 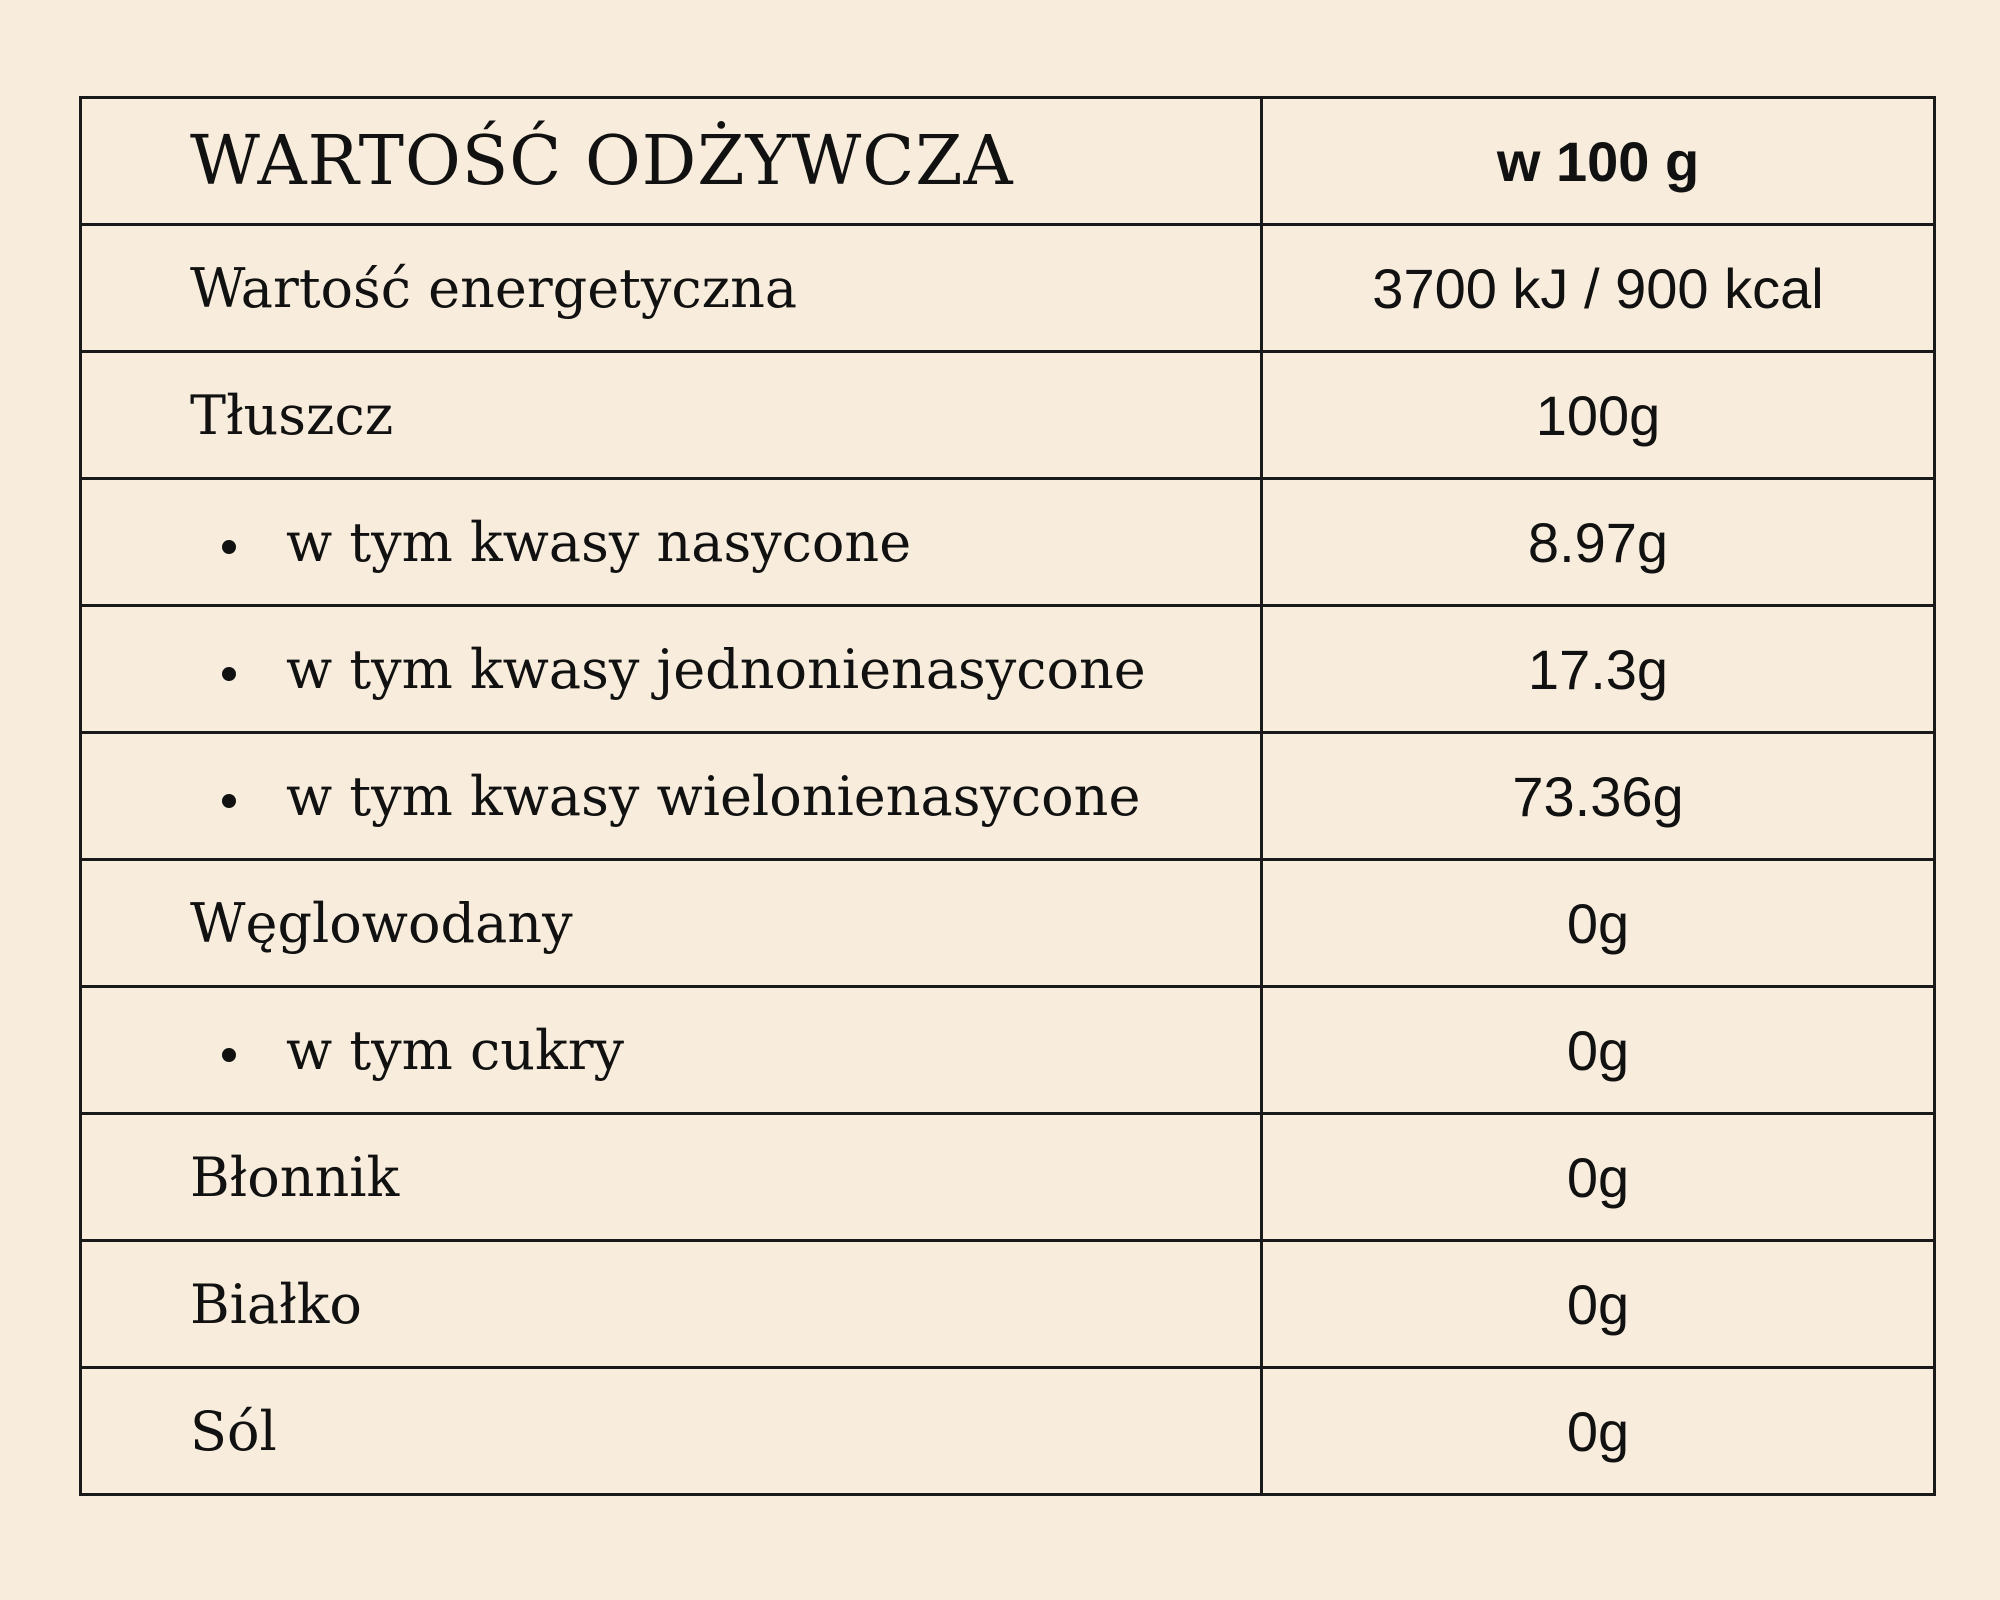 What do you see at coordinates (381, 923) in the screenshot?
I see `nutrient-name: Węglowodany` at bounding box center [381, 923].